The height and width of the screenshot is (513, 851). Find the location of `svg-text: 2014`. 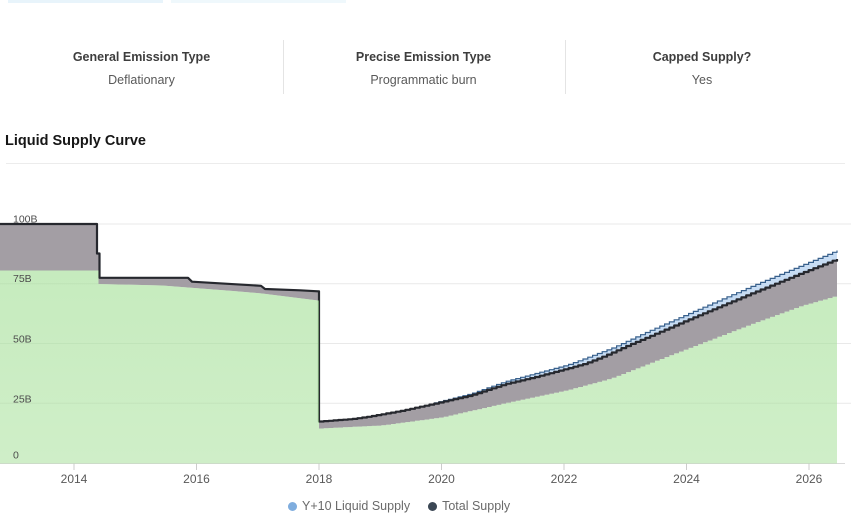

svg-text: 2014 is located at coordinates (74, 479).